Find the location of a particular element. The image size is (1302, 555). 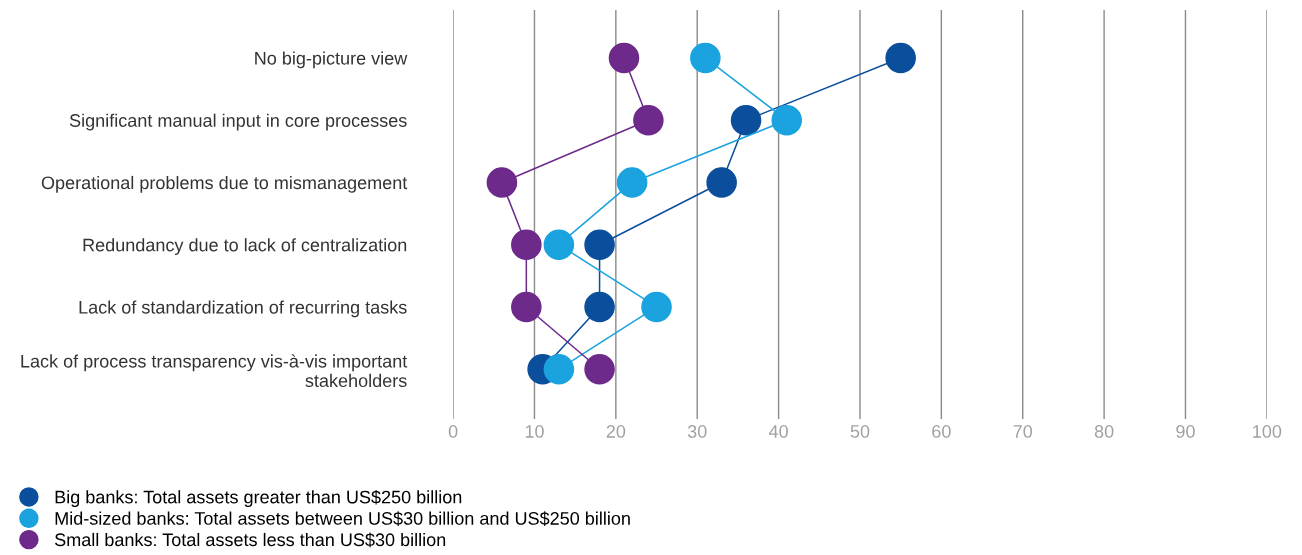

x-tick-label: 60 is located at coordinates (941, 431).